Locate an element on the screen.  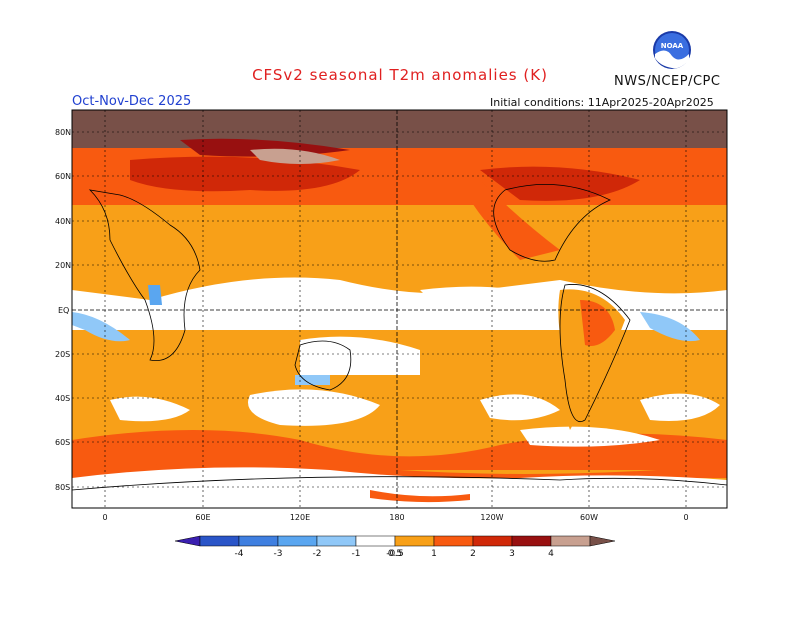
lat-label: 20S is located at coordinates (62, 354).